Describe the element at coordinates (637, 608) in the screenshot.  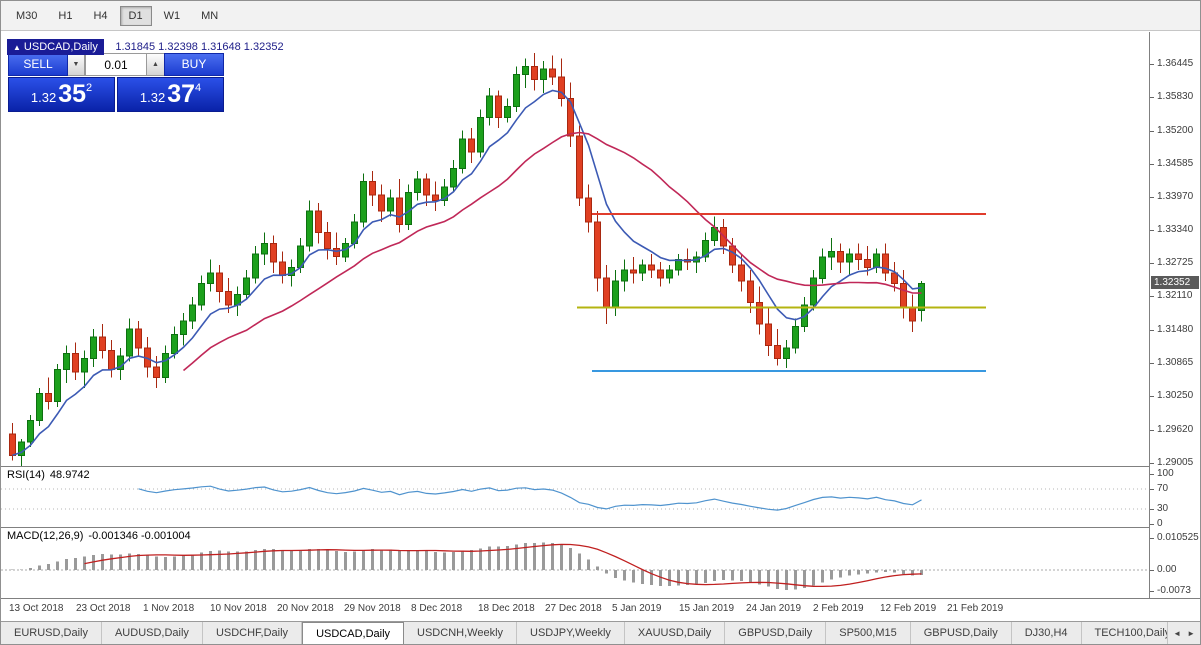
I see `date-axis-label: 5 Jan 2019` at that location.